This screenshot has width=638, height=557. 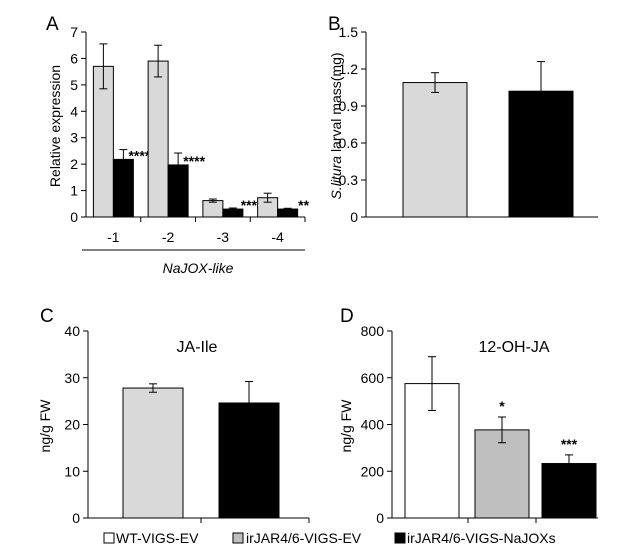 I want to click on panel-b-y-label: S.litura larval mass(mg), so click(x=336, y=125).